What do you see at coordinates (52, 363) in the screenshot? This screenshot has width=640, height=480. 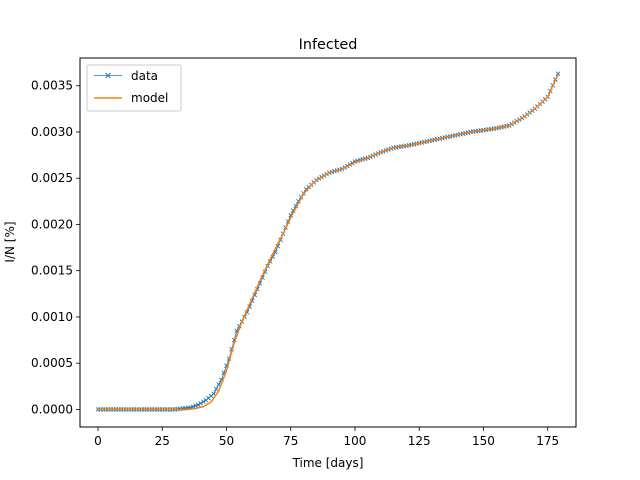 I see `y-tick-label: 0.0005` at bounding box center [52, 363].